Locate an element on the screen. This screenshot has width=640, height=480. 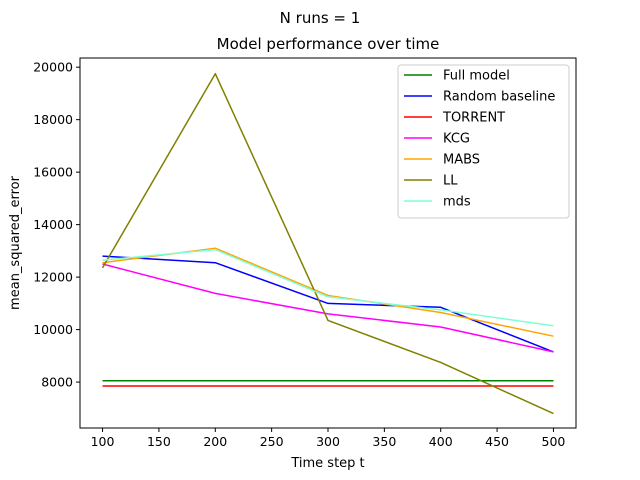
y-tick-label: 10000 is located at coordinates (53, 329).